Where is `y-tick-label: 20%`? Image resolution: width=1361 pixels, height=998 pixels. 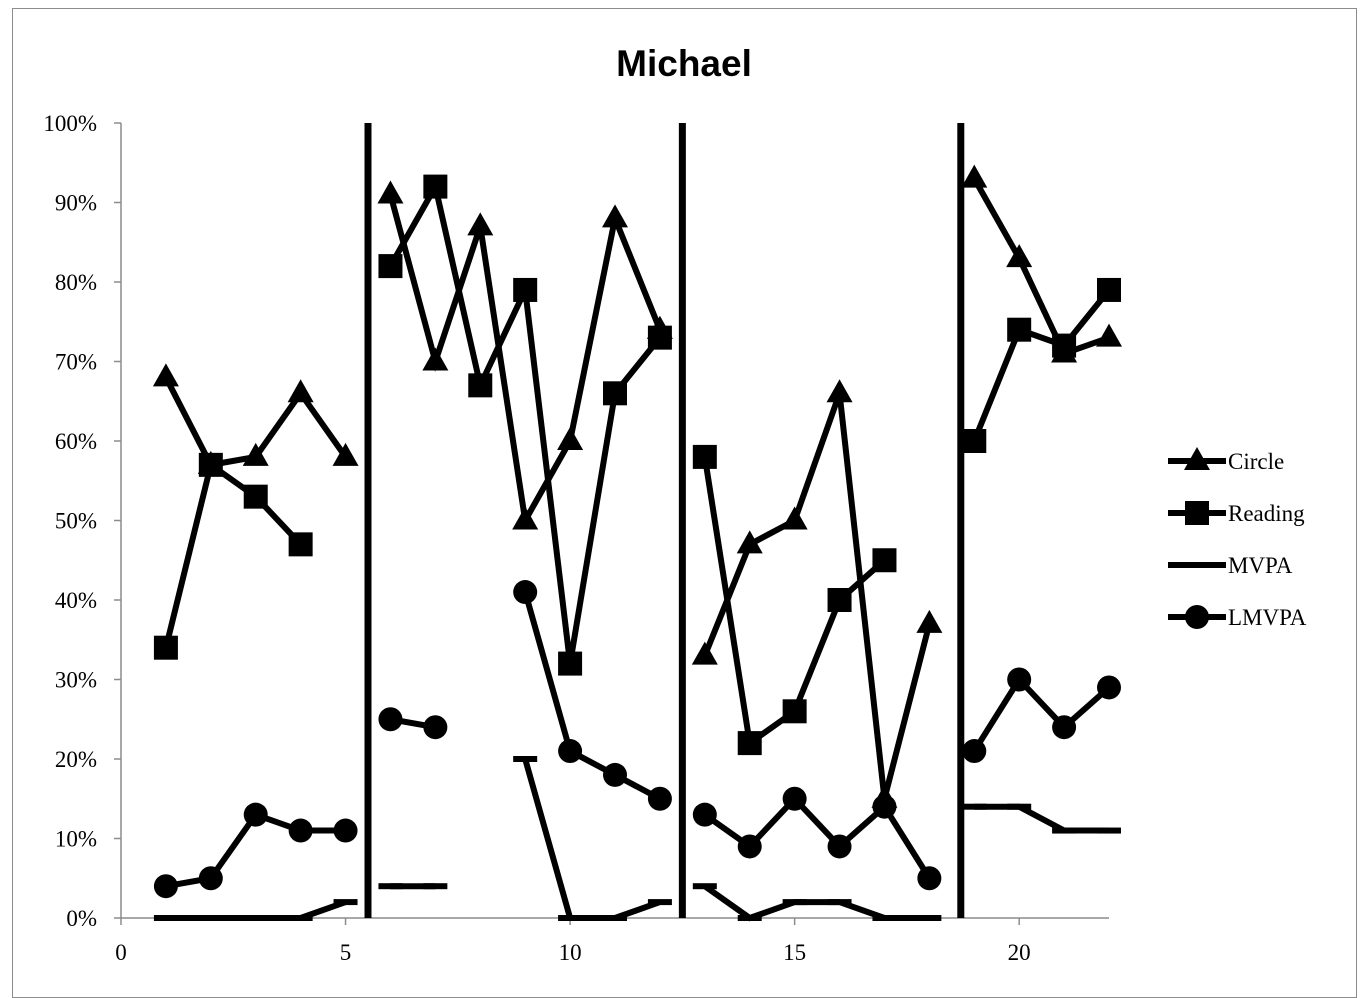 y-tick-label: 20% is located at coordinates (76, 759).